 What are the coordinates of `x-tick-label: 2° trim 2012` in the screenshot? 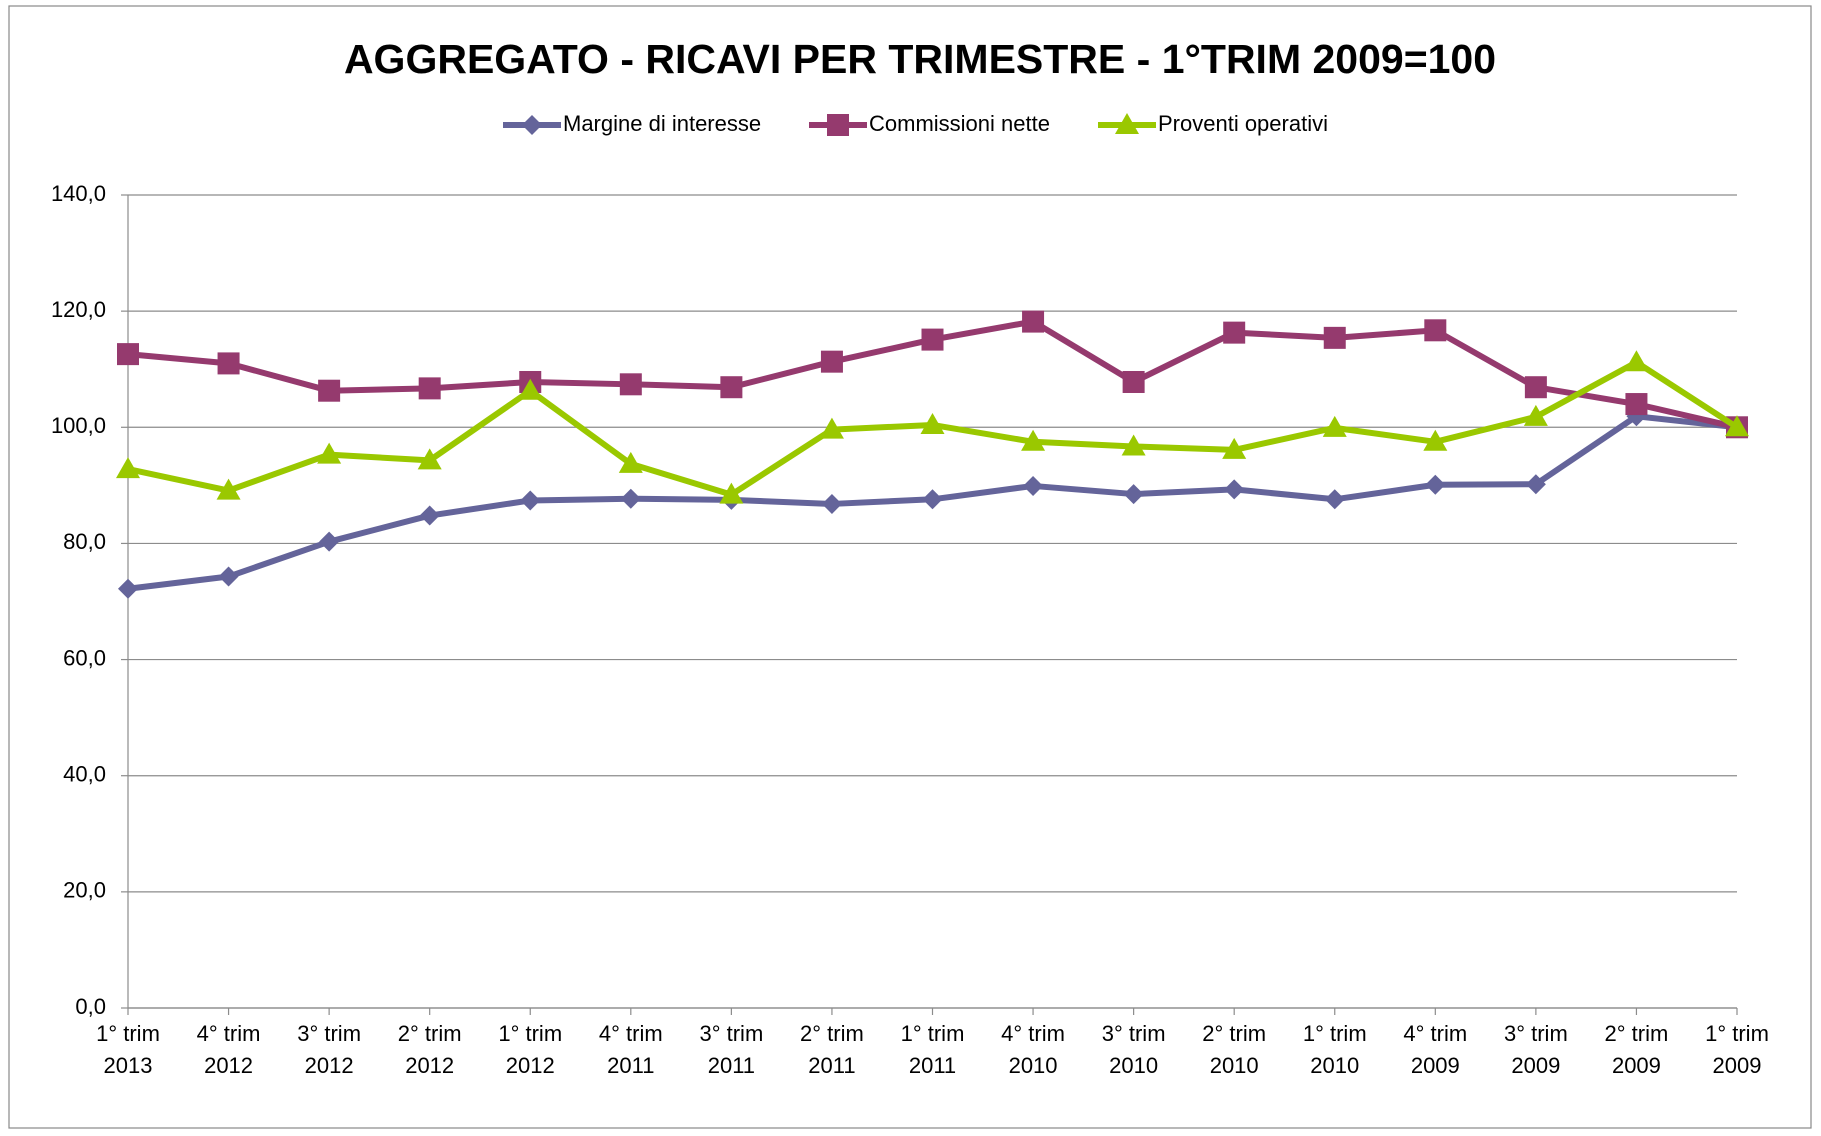 It's located at (429, 1049).